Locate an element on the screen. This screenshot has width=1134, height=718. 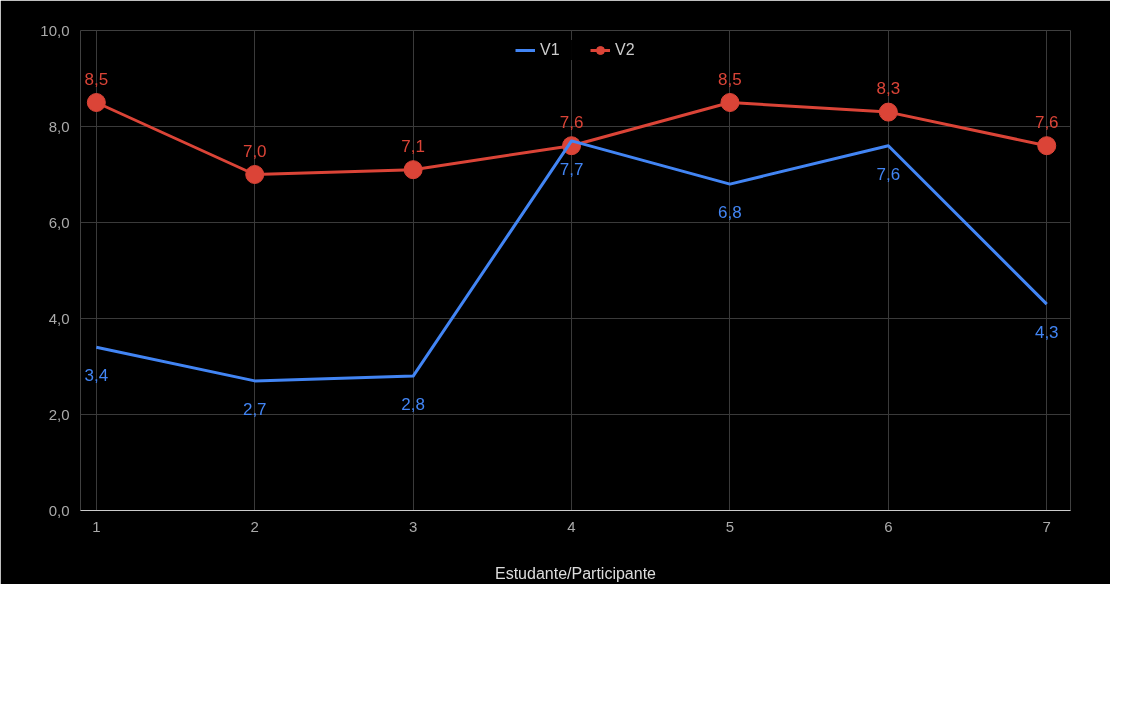
data-label: 2,7 is located at coordinates (254, 409).